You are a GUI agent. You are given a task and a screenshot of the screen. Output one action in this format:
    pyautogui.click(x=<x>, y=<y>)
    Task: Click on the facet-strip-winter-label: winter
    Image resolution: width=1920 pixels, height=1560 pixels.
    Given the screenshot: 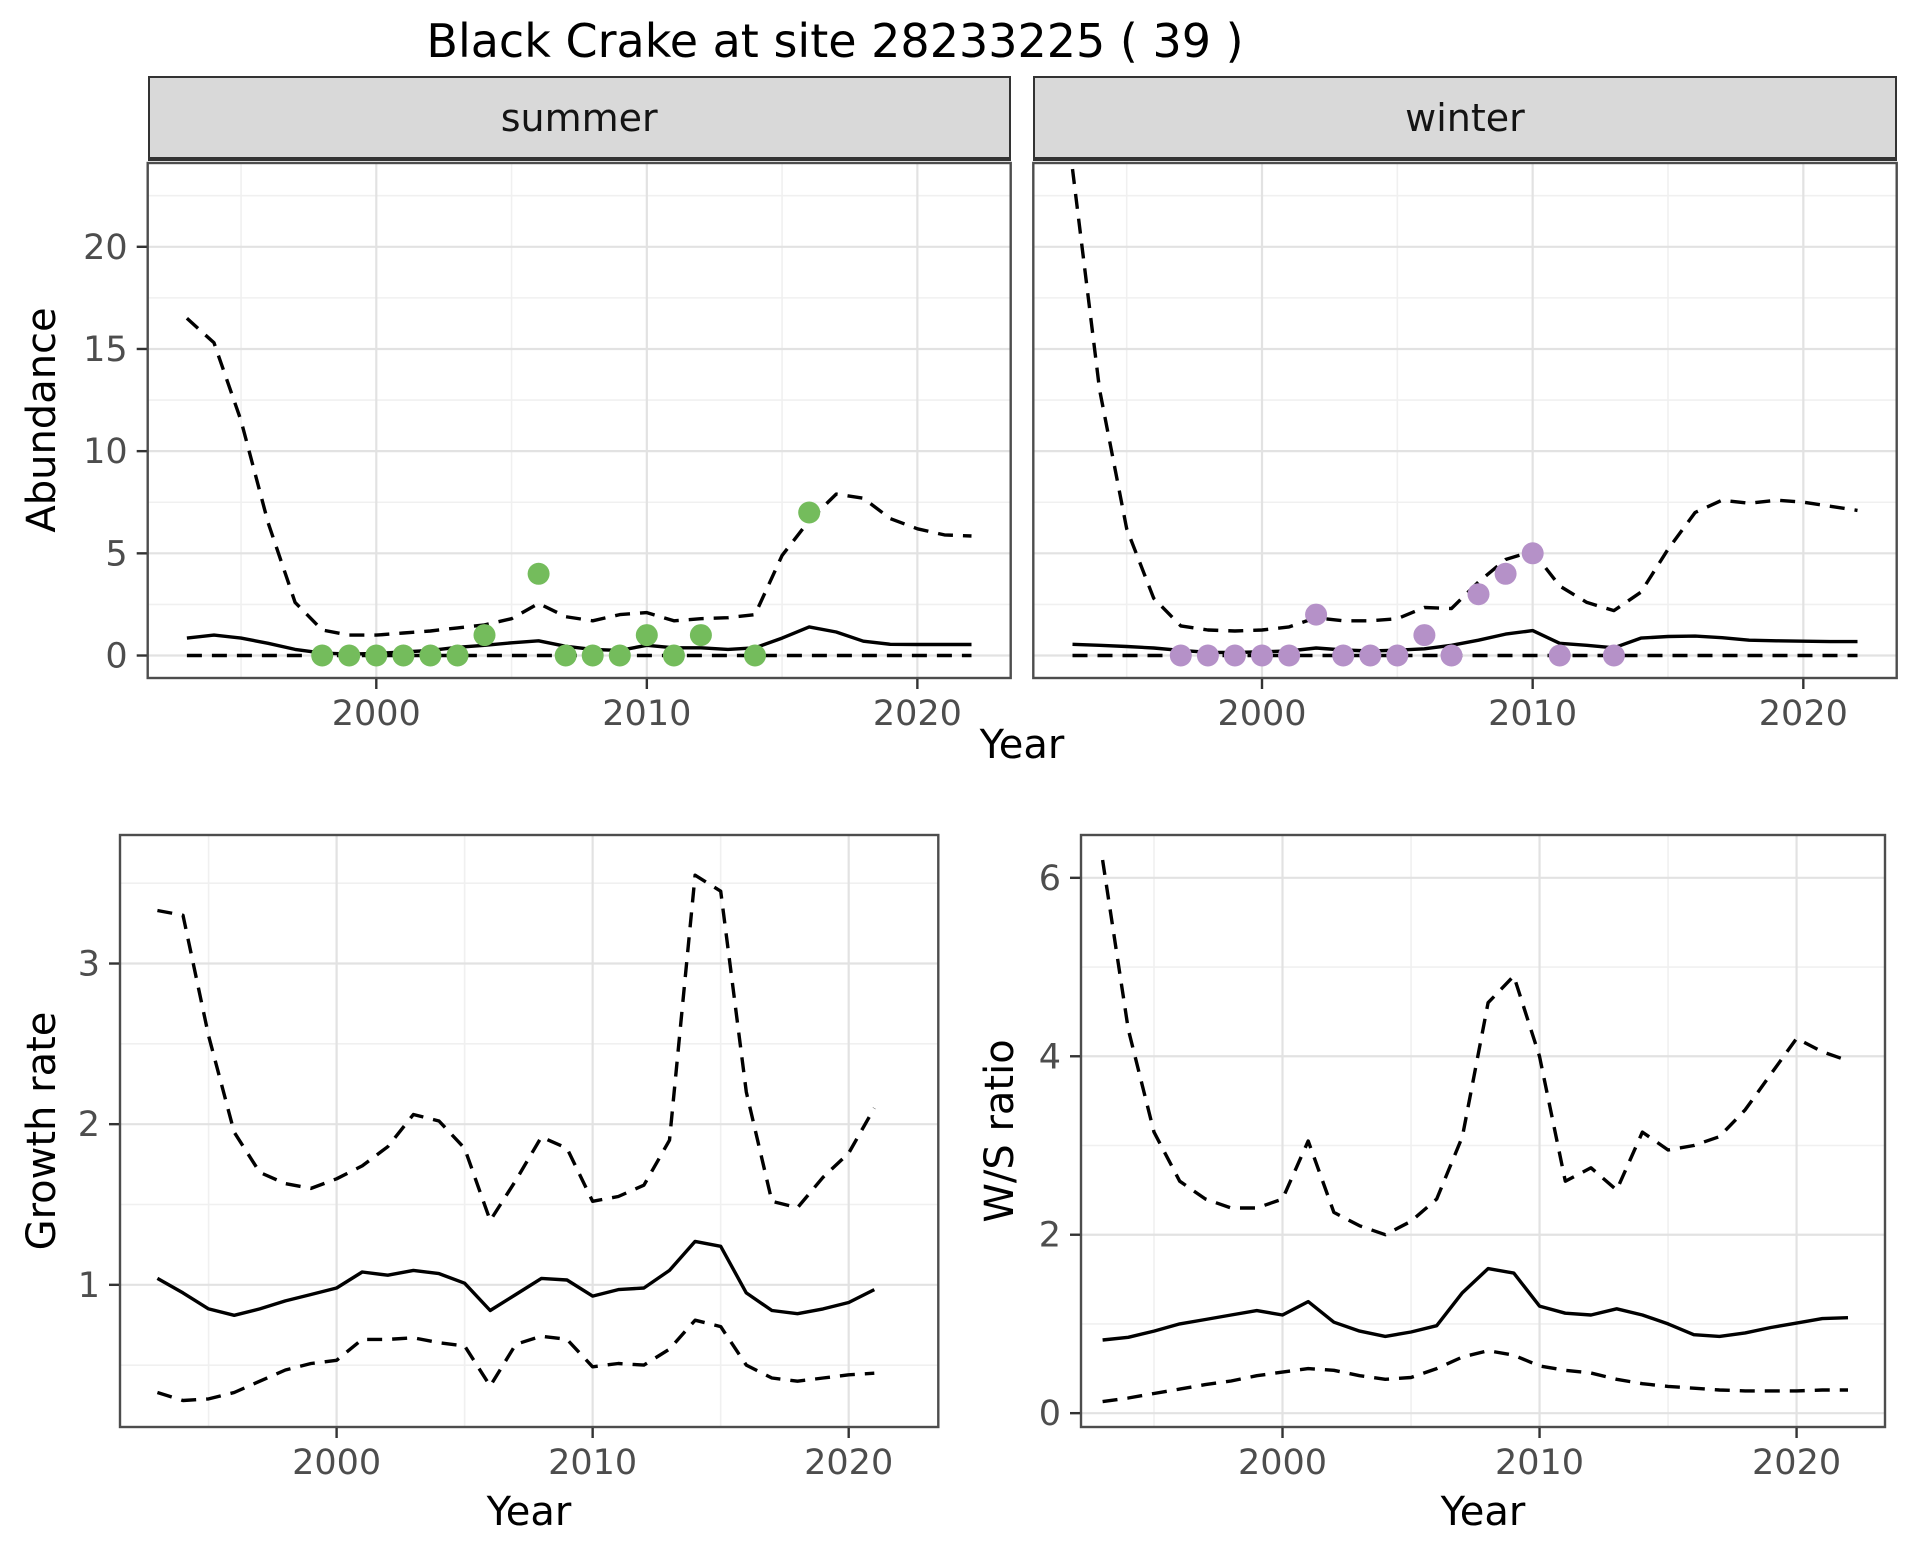 What is the action you would take?
    pyautogui.click(x=1465, y=117)
    